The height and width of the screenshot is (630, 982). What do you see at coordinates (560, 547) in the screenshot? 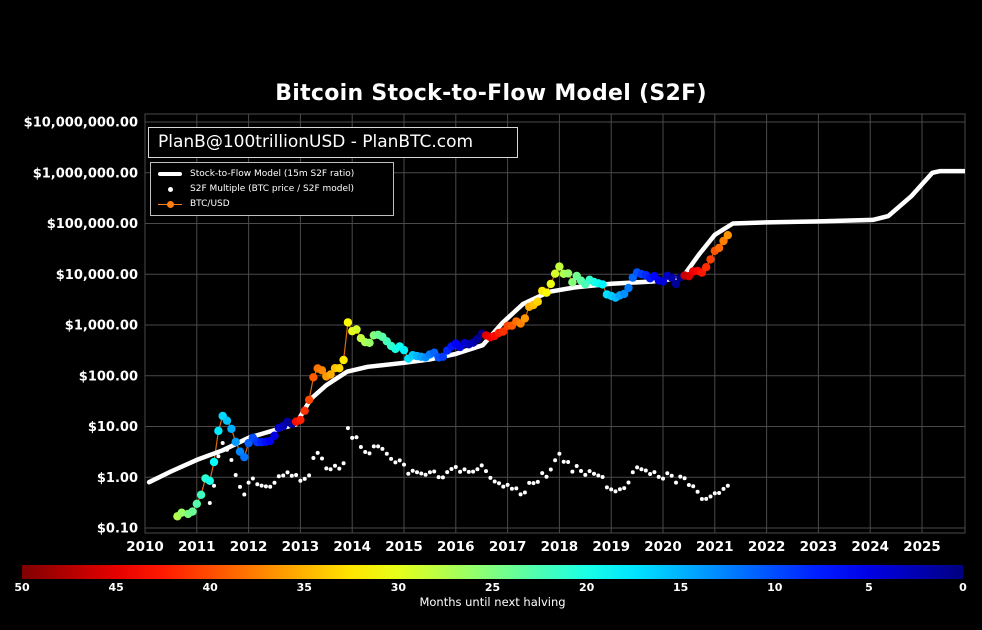
I see `x-tick-label: 2018` at bounding box center [560, 547].